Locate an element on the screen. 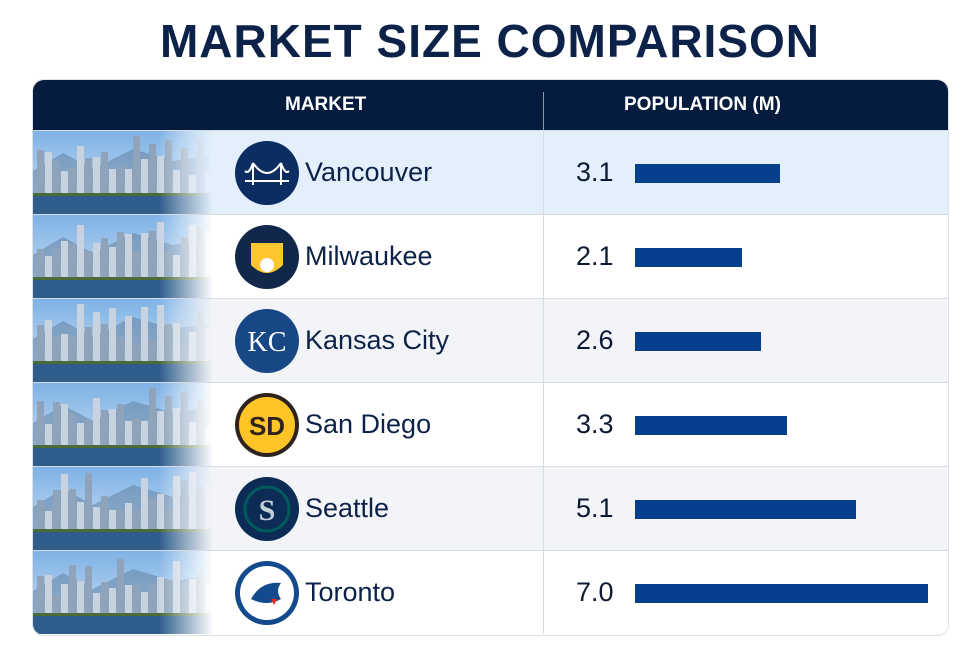  data-label: 3.1 is located at coordinates (595, 172).